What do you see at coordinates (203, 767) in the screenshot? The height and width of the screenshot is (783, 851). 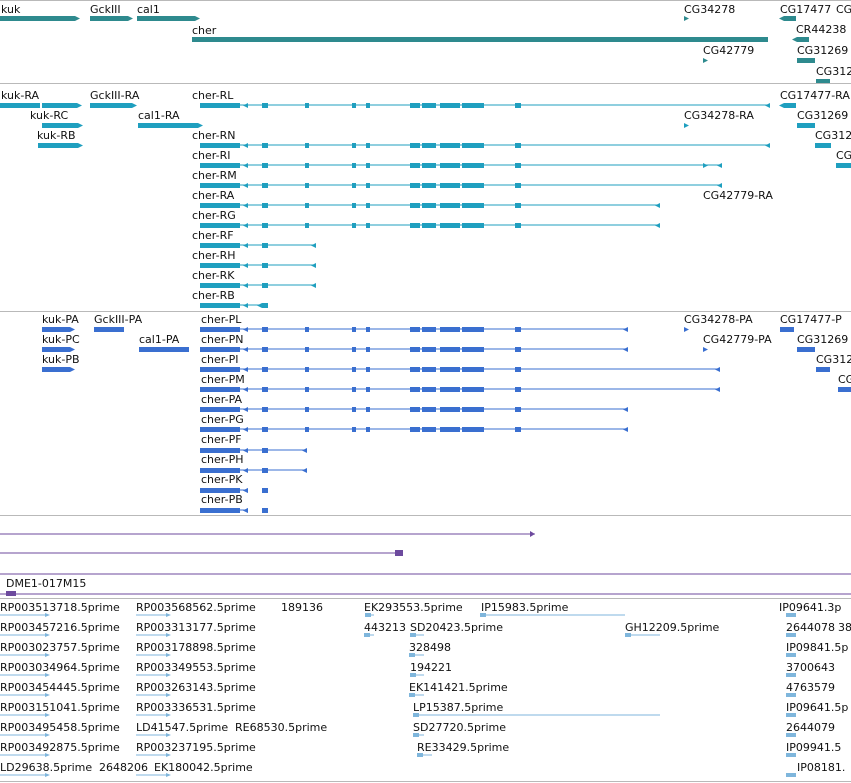 I see `est-label: EK180042.5prime` at bounding box center [203, 767].